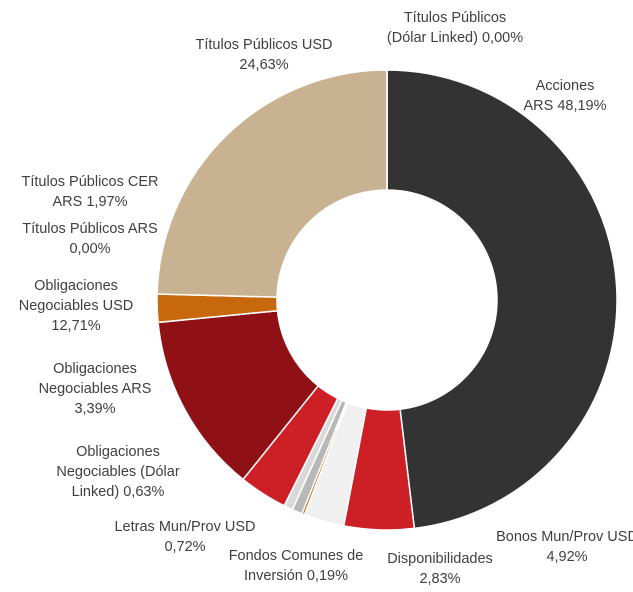  Describe the element at coordinates (566, 557) in the screenshot. I see `label-line: 4,92%` at that location.